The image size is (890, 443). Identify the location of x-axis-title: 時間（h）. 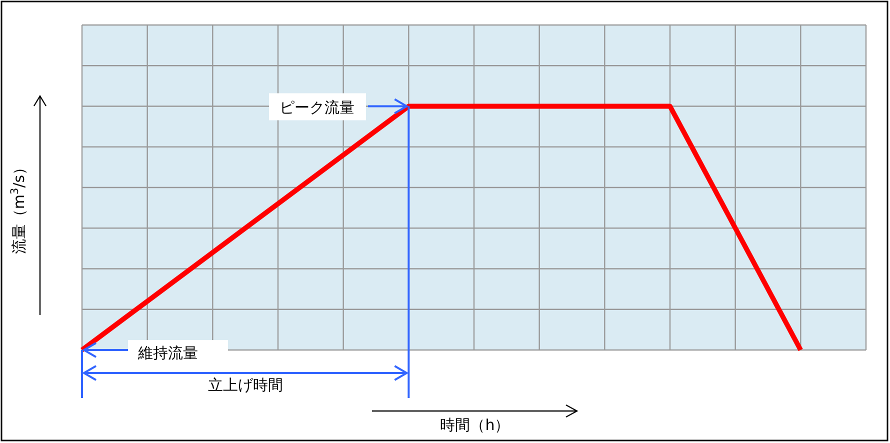
(475, 425).